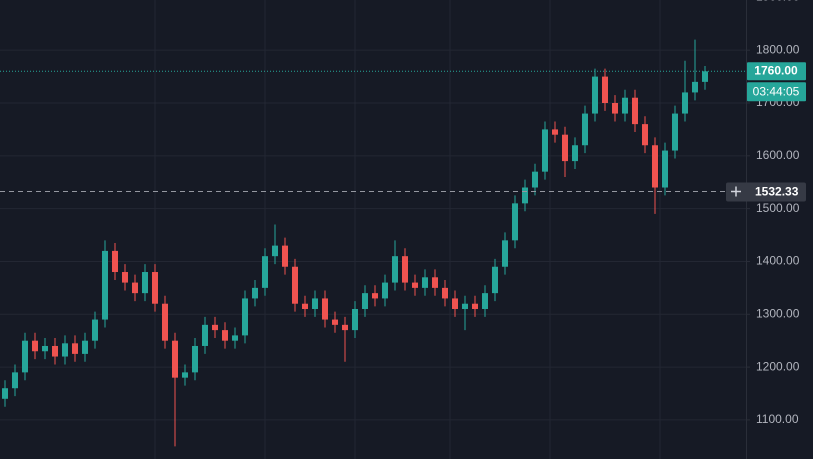 The height and width of the screenshot is (459, 813). What do you see at coordinates (778, 366) in the screenshot?
I see `y-tick-label: 1200.00` at bounding box center [778, 366].